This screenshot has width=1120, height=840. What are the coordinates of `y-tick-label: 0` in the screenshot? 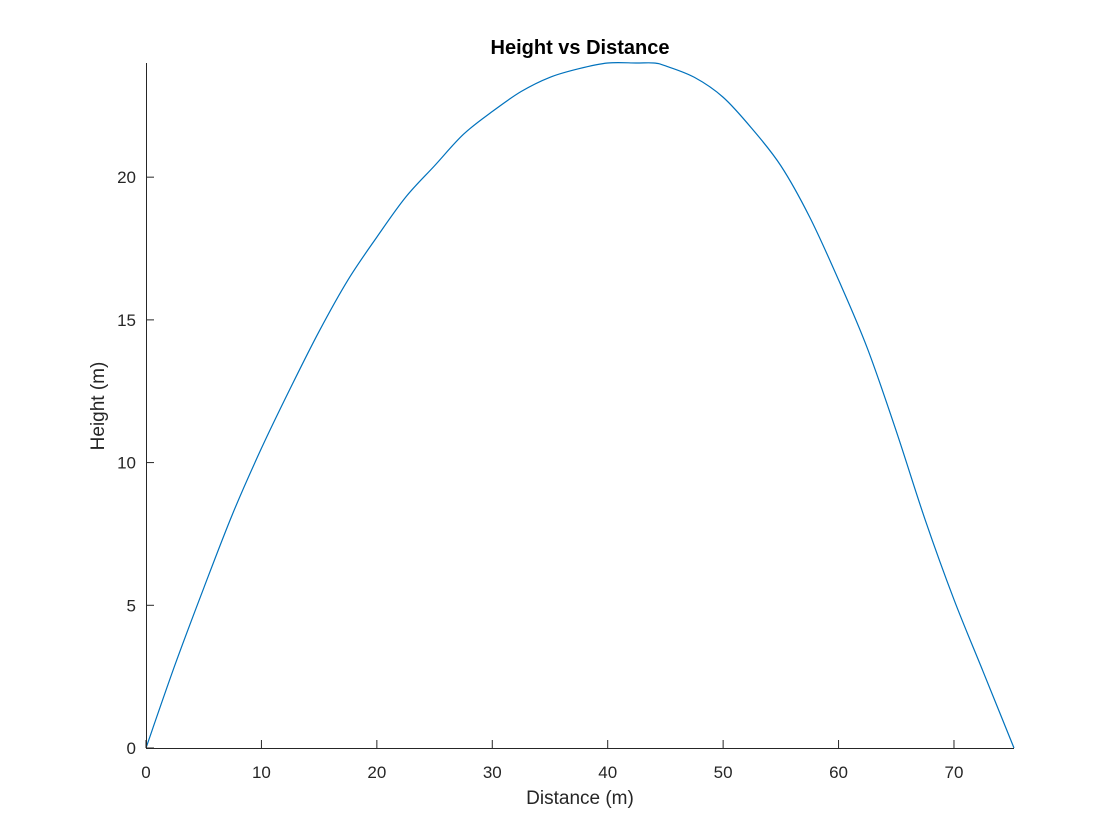 It's located at (131, 748).